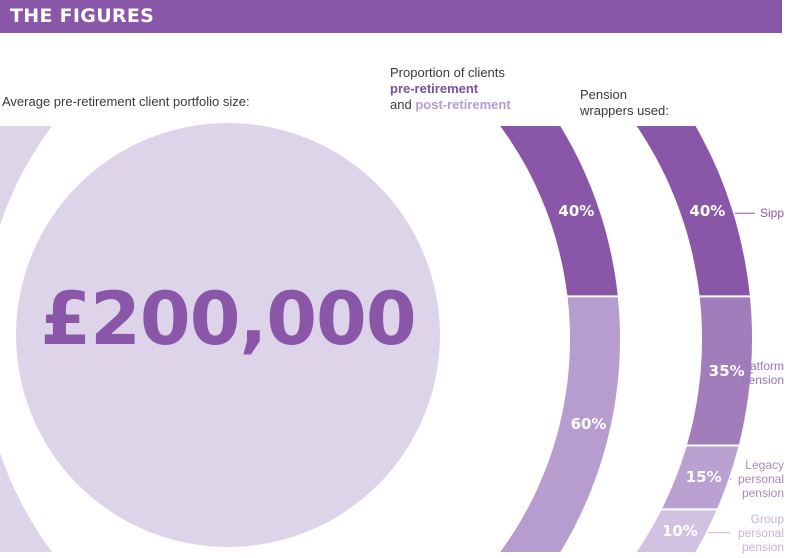 Image resolution: width=790 pixels, height=558 pixels. I want to click on wrapper-segment-legacy-personal-pension, so click(700, 477).